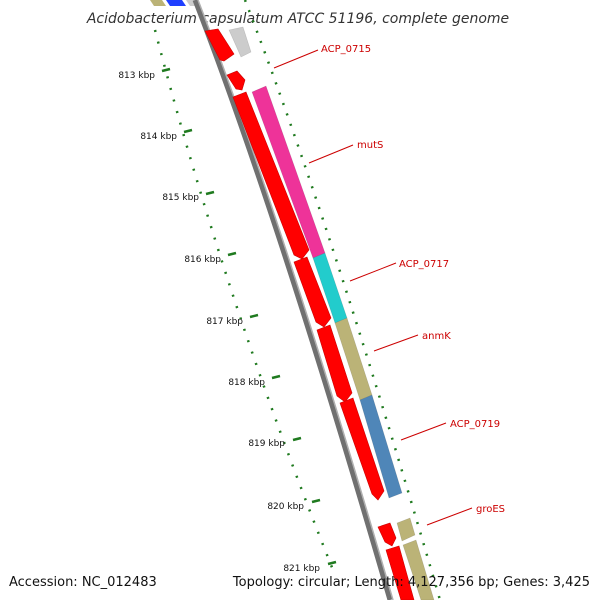  Describe the element at coordinates (436, 336) in the screenshot. I see `gene-label-anmK: anmK` at that location.